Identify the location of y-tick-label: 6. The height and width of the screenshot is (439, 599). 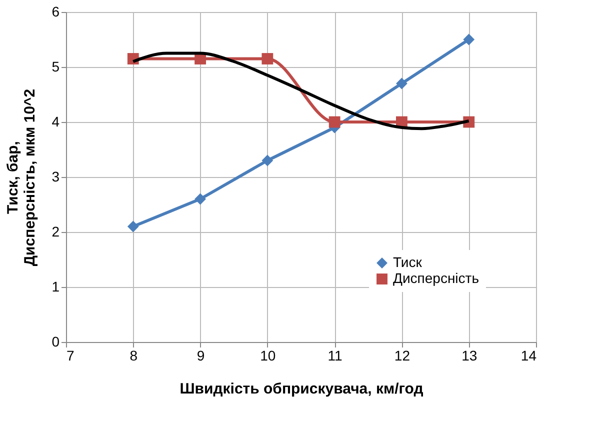
(56, 12).